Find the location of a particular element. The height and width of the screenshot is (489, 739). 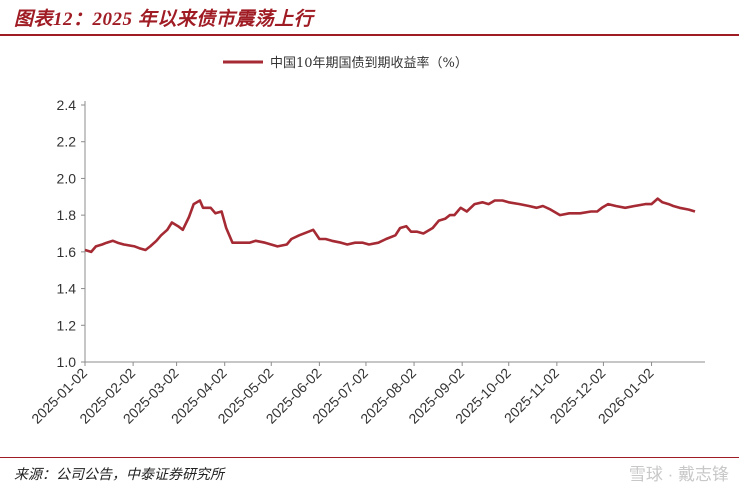

figure-title: 图表12：2025 年以来债市震荡上行 is located at coordinates (164, 19).